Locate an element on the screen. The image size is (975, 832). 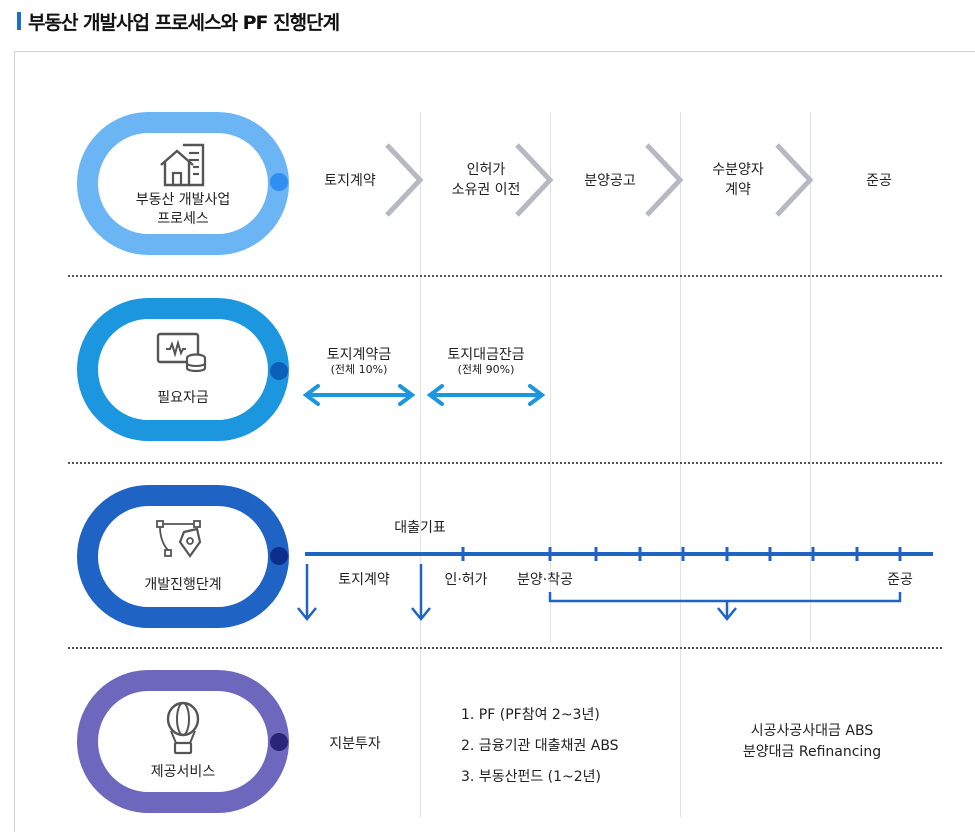
step-permit-transfer: 인허가 소유권 이전 is located at coordinates (486, 180).